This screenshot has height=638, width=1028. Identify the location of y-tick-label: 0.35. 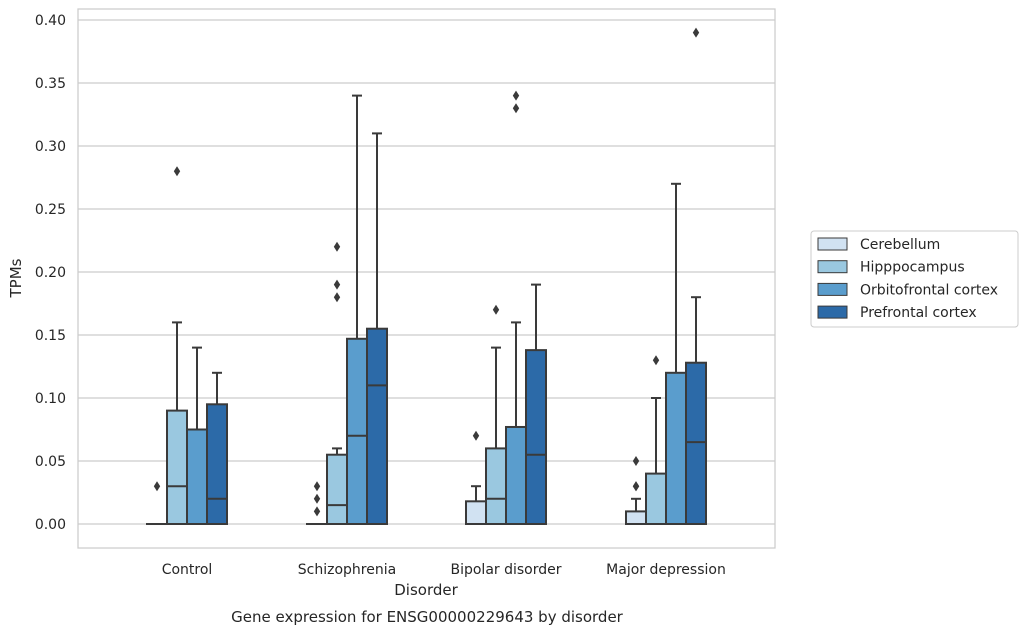
(50, 84).